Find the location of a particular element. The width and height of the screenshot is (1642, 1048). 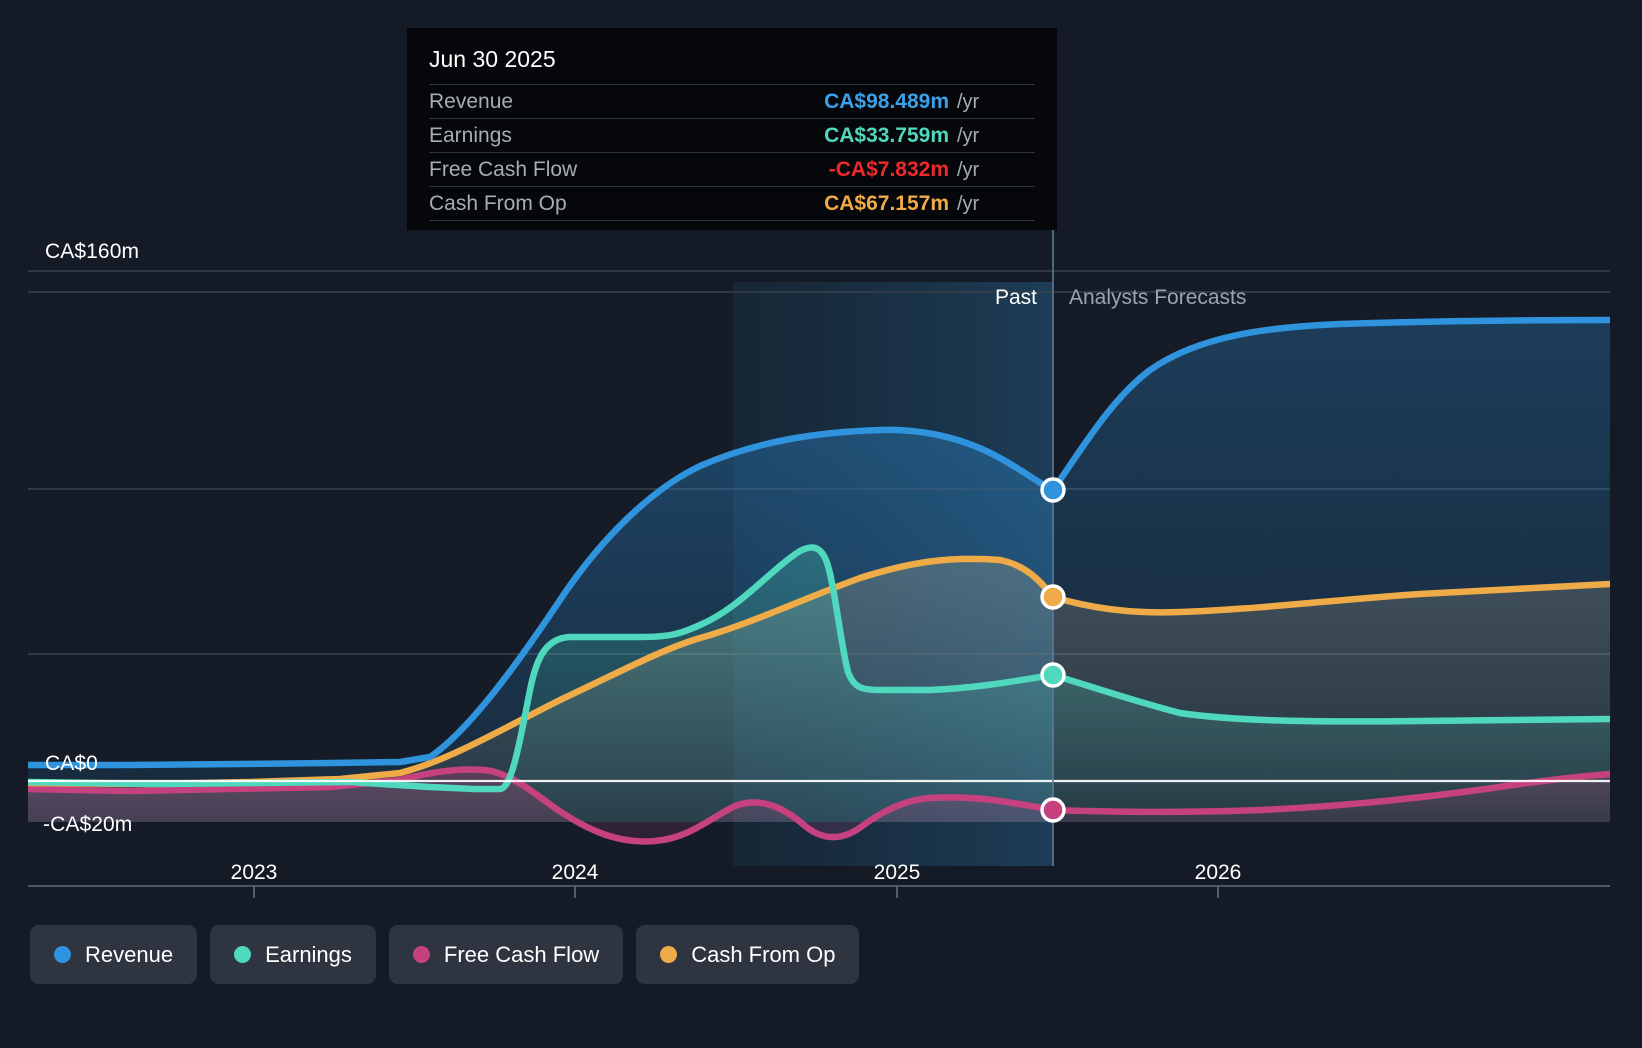

legend-item-cashfromop: Cash From Op is located at coordinates (748, 954).